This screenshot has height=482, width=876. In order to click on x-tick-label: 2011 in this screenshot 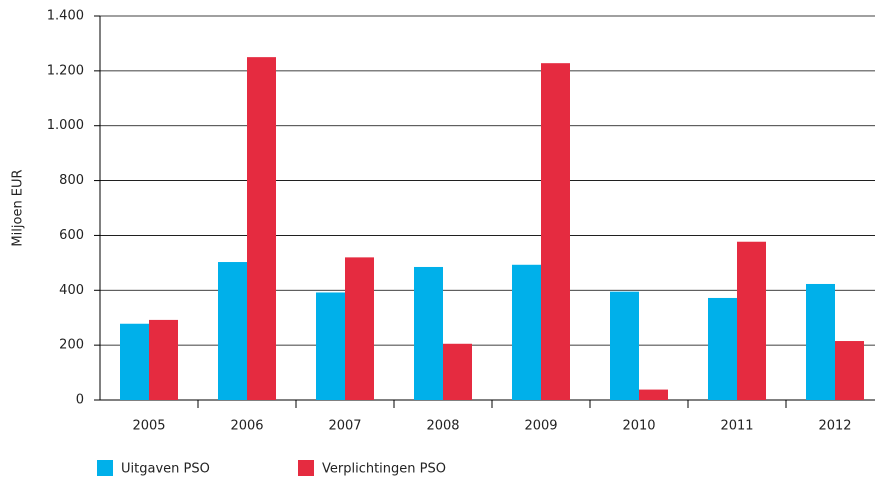, I will do `click(736, 426)`.